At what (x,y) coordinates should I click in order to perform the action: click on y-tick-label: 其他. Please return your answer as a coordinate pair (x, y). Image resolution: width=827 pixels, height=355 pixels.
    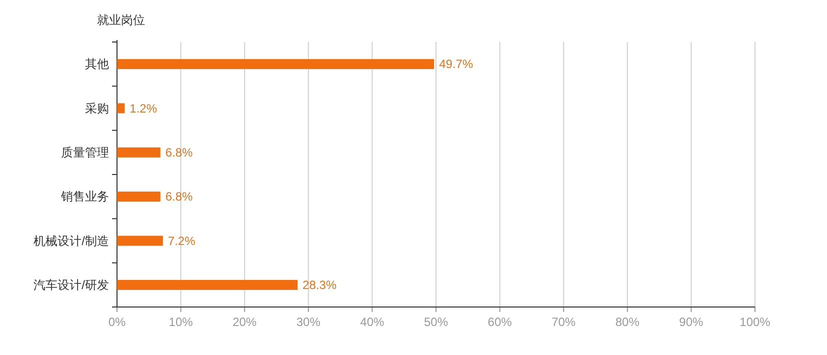
    Looking at the image, I should click on (97, 64).